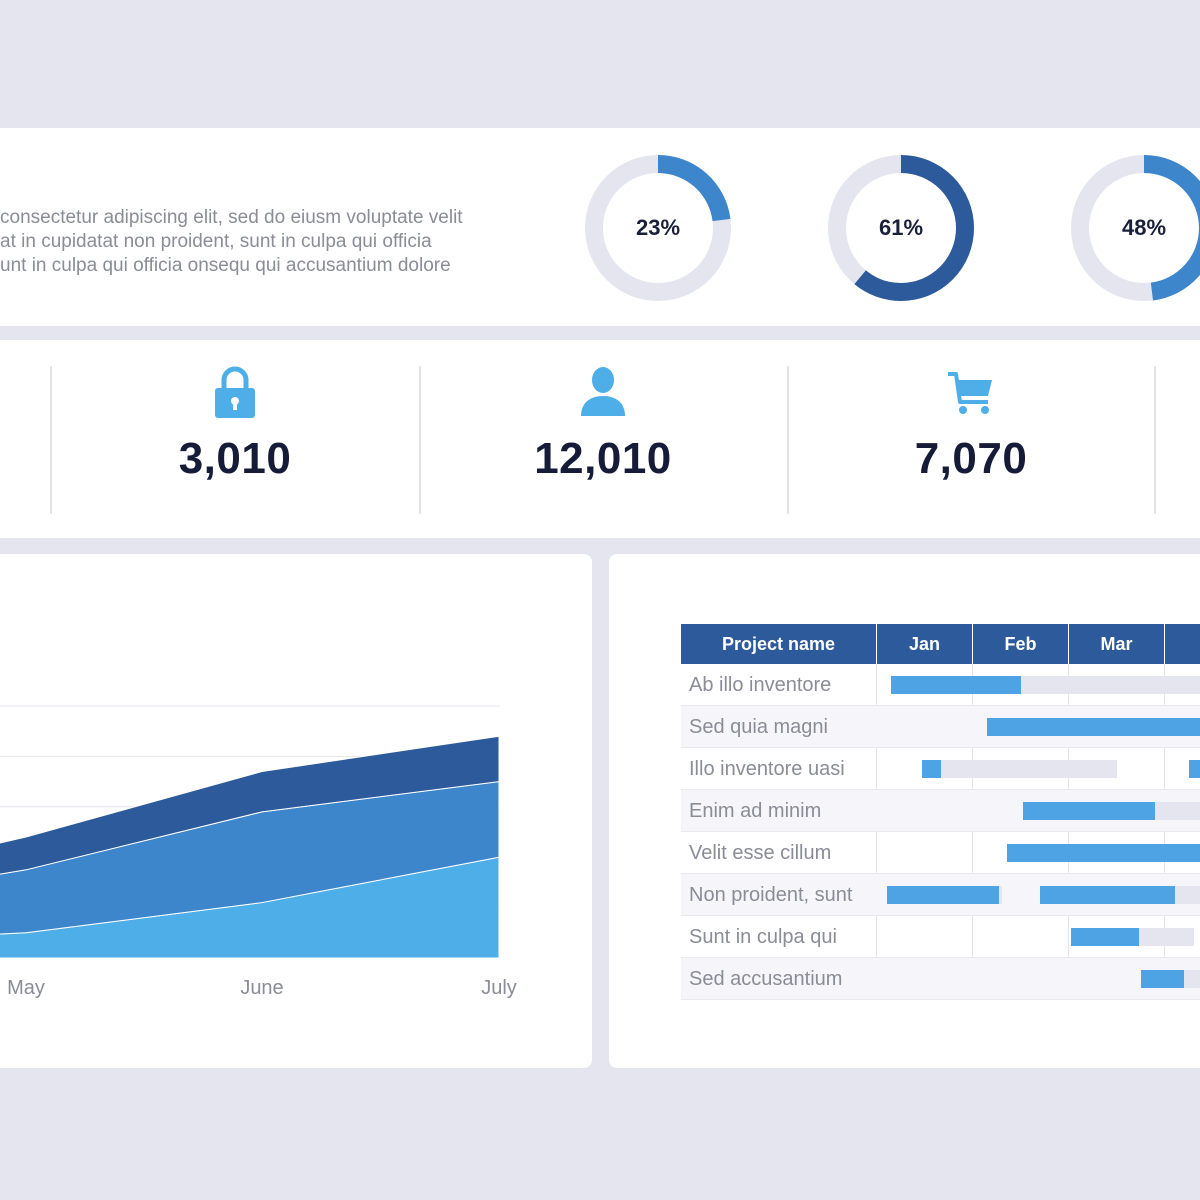  What do you see at coordinates (1116, 644) in the screenshot?
I see `gantt-header-month: Mar` at bounding box center [1116, 644].